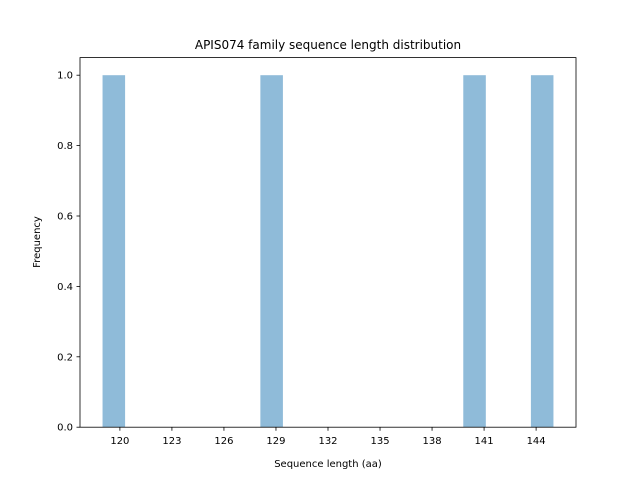 This screenshot has width=640, height=484. Describe the element at coordinates (119, 441) in the screenshot. I see `x-tick-label: 120` at that location.